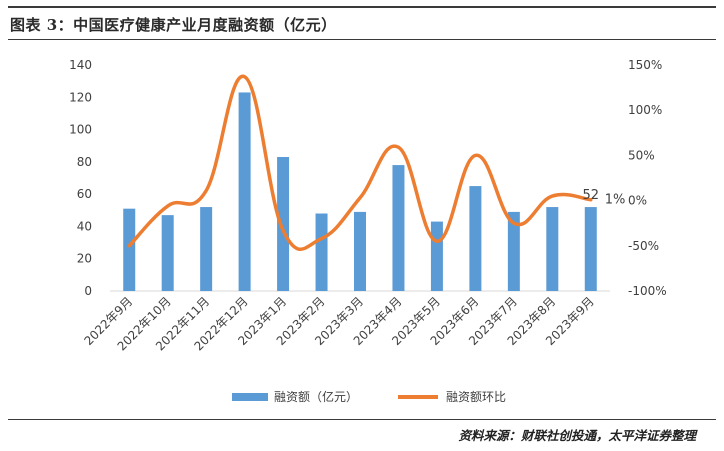  Describe the element at coordinates (362, 23) in the screenshot. I see `chart-header: 图表 3：中国医疗健康产业月度融资额（亿元）` at that location.